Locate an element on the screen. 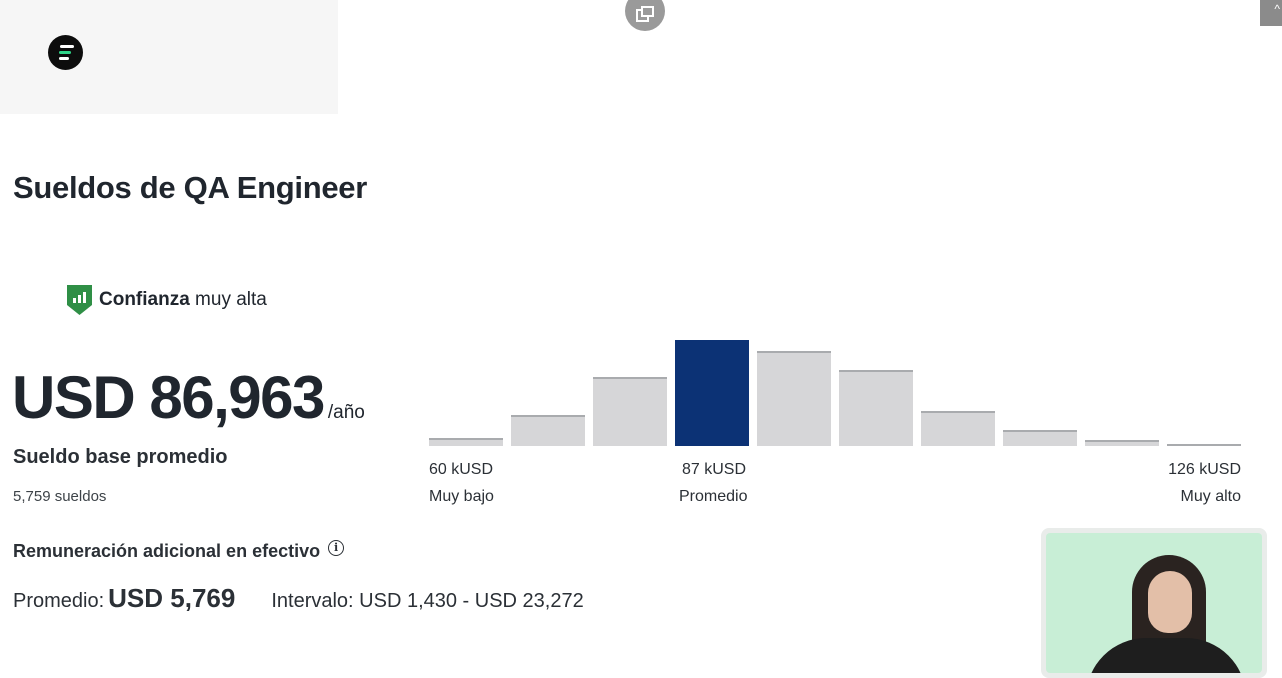  high-label: Muy alto is located at coordinates (1210, 496).